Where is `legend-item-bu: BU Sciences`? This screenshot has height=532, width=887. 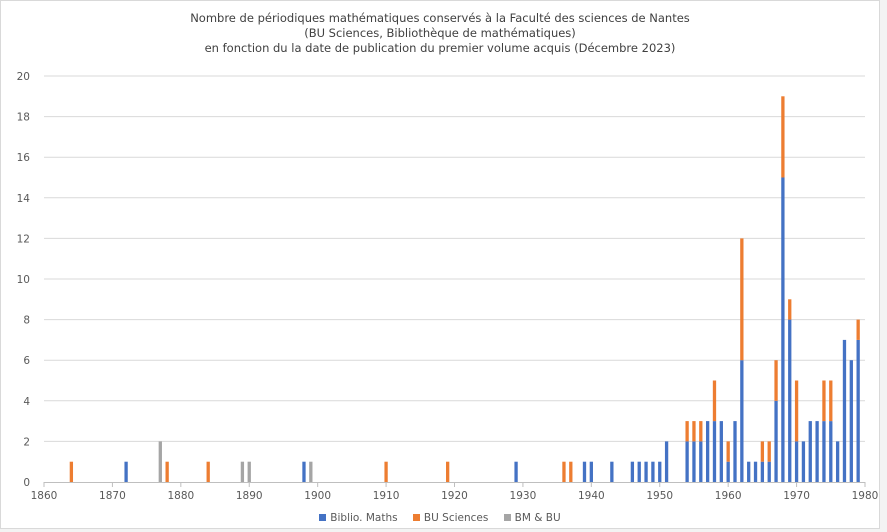 legend-item-bu: BU Sciences is located at coordinates (450, 518).